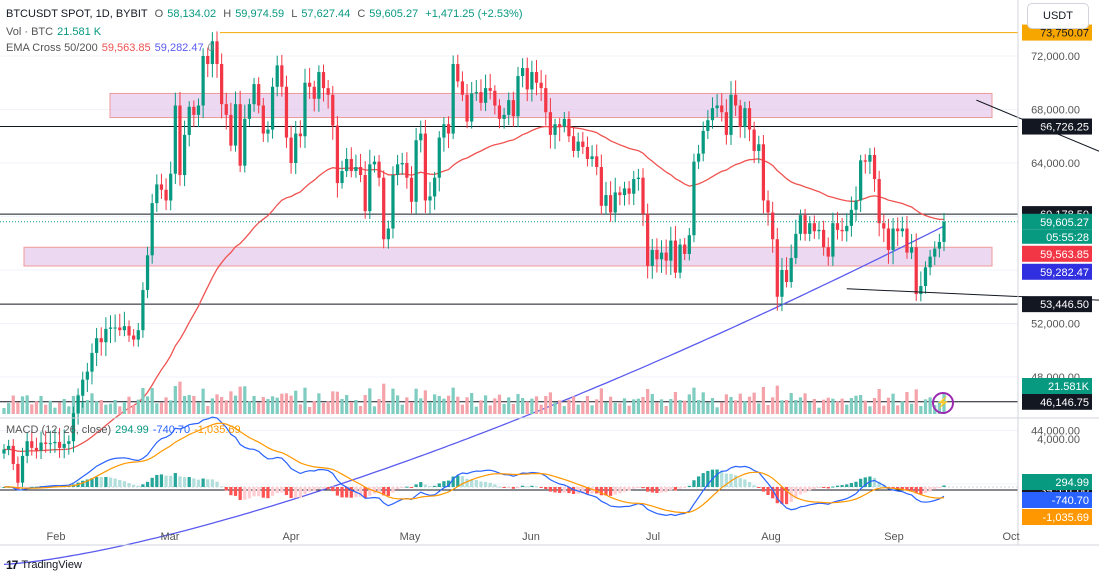 This screenshot has width=1099, height=574. What do you see at coordinates (1064, 223) in the screenshot?
I see `current-price-label: 59,605.27` at bounding box center [1064, 223].